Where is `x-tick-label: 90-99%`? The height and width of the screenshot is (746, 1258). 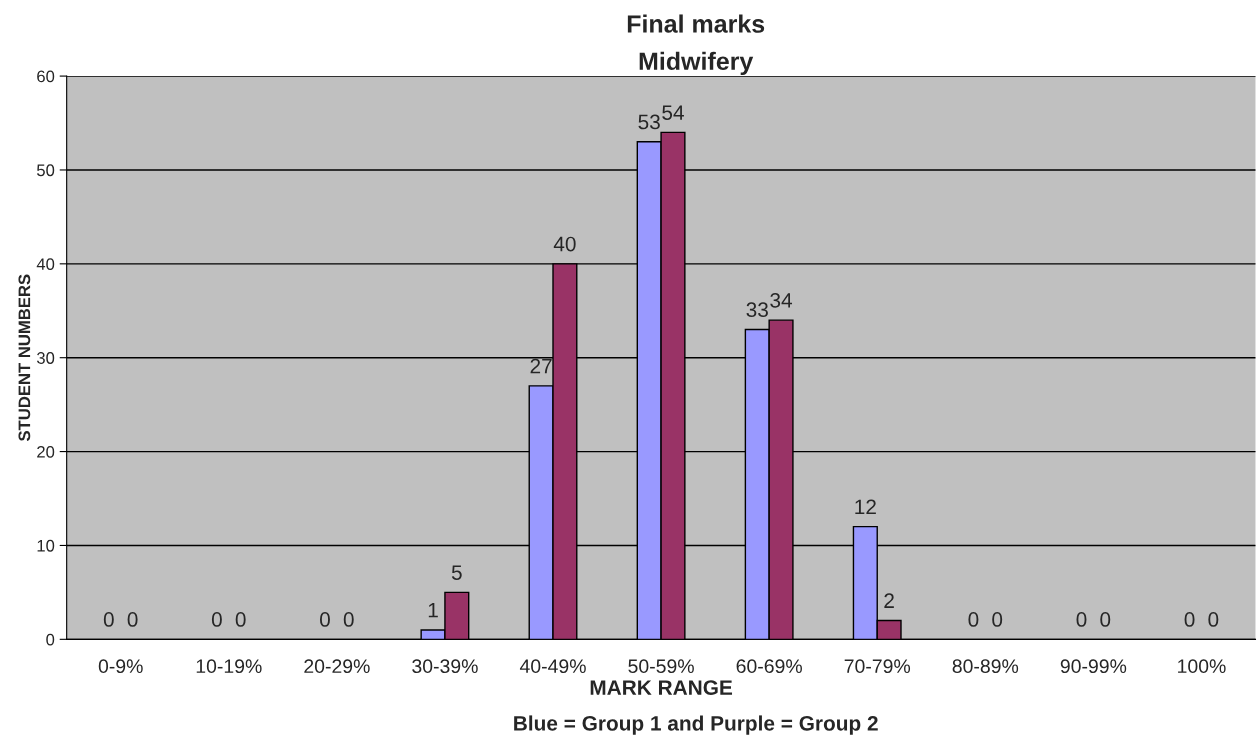
x-tick-label: 90-99% is located at coordinates (1093, 666).